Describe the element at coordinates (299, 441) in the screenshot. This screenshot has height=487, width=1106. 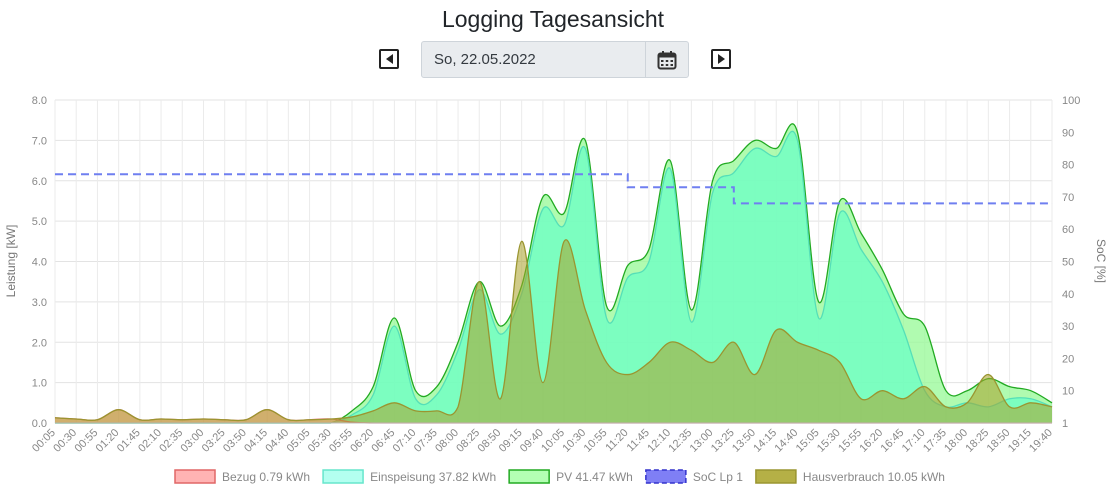
I see `x-tick-label: 05:05` at that location.